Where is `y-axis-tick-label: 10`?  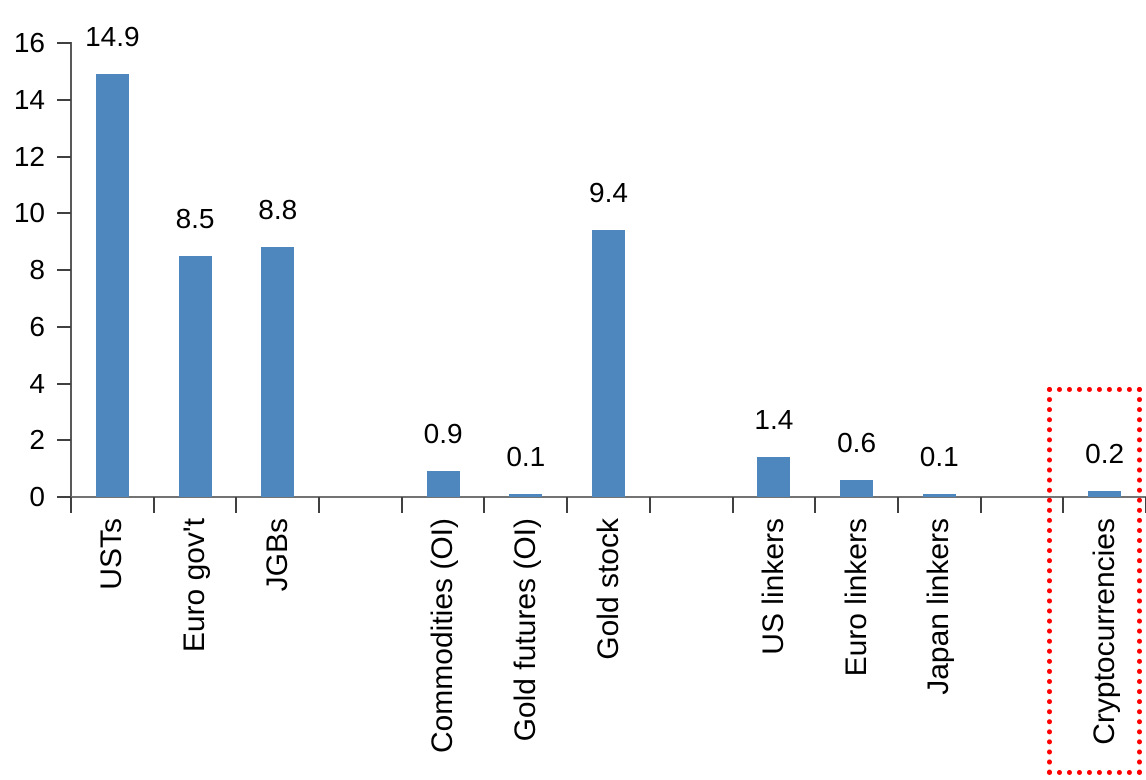
y-axis-tick-label: 10 is located at coordinates (29, 213).